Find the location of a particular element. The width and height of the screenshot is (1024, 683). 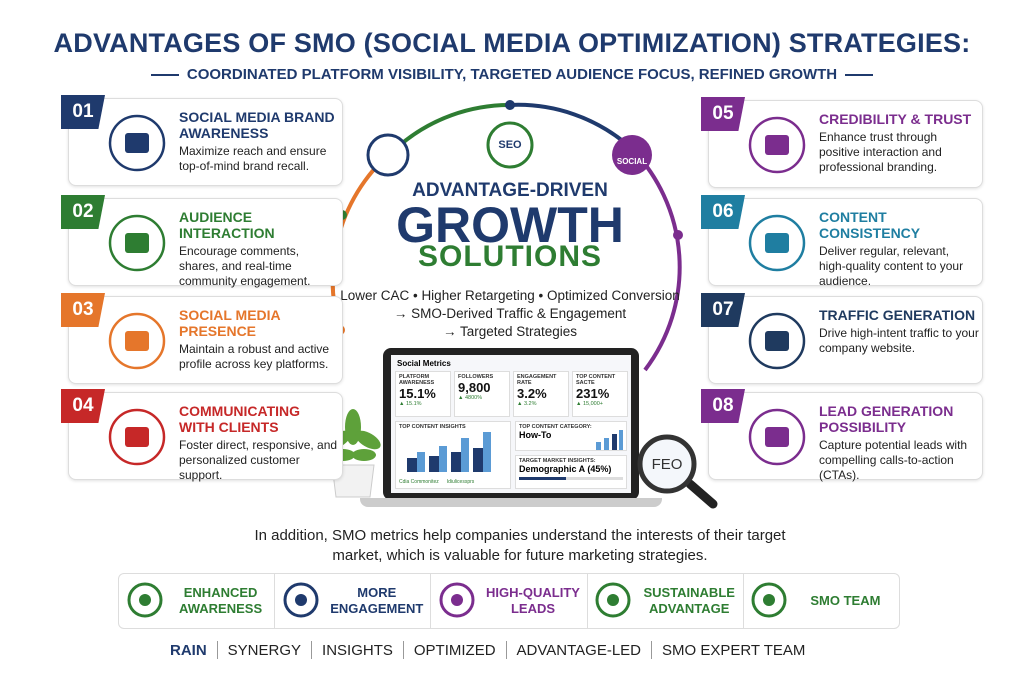

category-value: How-To is located at coordinates (535, 435).